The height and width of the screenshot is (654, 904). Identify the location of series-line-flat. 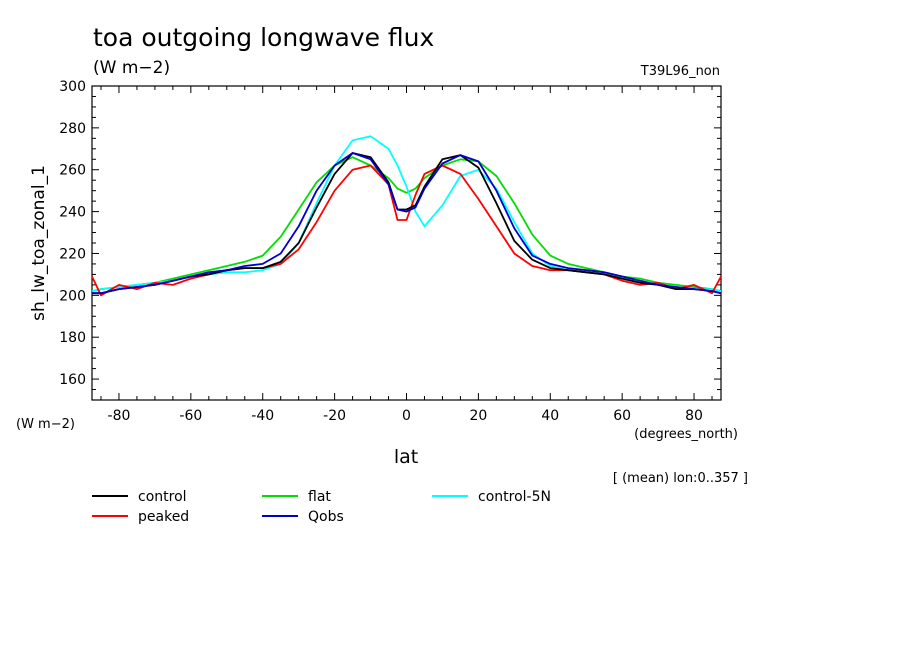
(406, 224).